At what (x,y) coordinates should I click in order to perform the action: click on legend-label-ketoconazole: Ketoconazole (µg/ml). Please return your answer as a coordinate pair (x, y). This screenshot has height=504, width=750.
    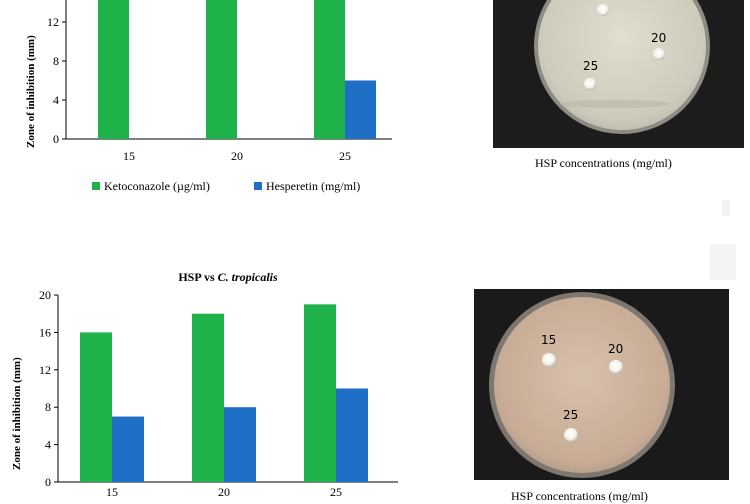
    Looking at the image, I should click on (157, 186).